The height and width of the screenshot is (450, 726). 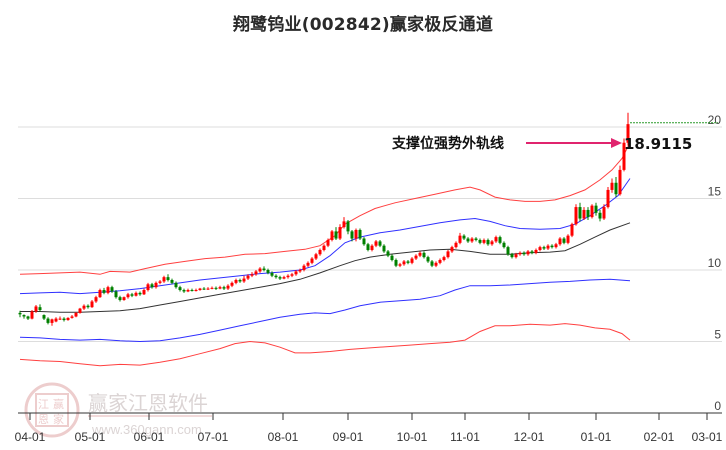 What do you see at coordinates (325, 345) in the screenshot?
I see `band-outer_lower` at bounding box center [325, 345].